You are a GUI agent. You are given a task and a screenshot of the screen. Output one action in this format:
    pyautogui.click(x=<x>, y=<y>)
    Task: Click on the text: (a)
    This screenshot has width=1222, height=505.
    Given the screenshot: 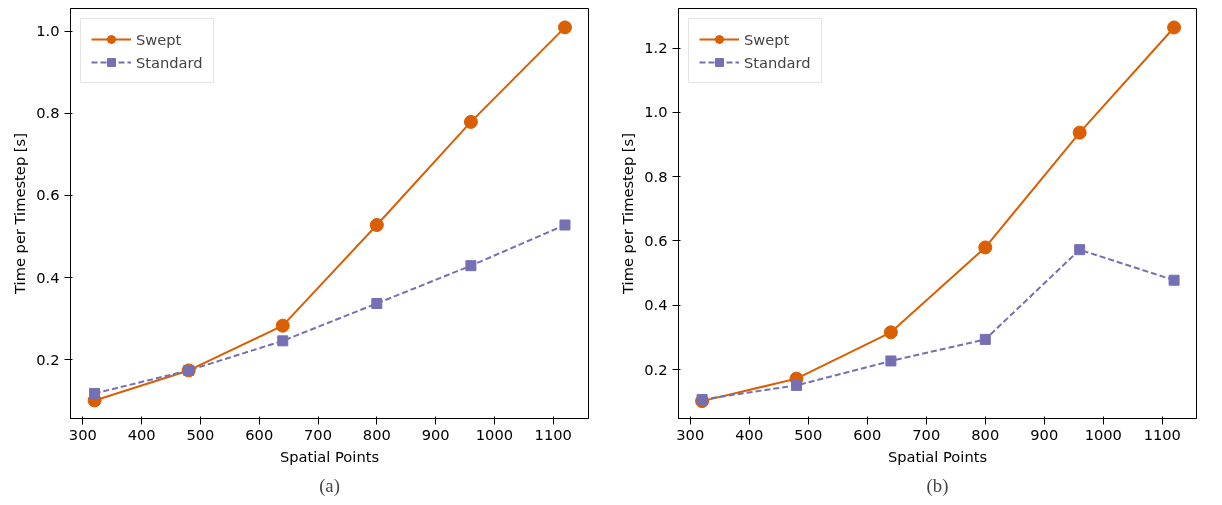 What is the action you would take?
    pyautogui.click(x=329, y=485)
    